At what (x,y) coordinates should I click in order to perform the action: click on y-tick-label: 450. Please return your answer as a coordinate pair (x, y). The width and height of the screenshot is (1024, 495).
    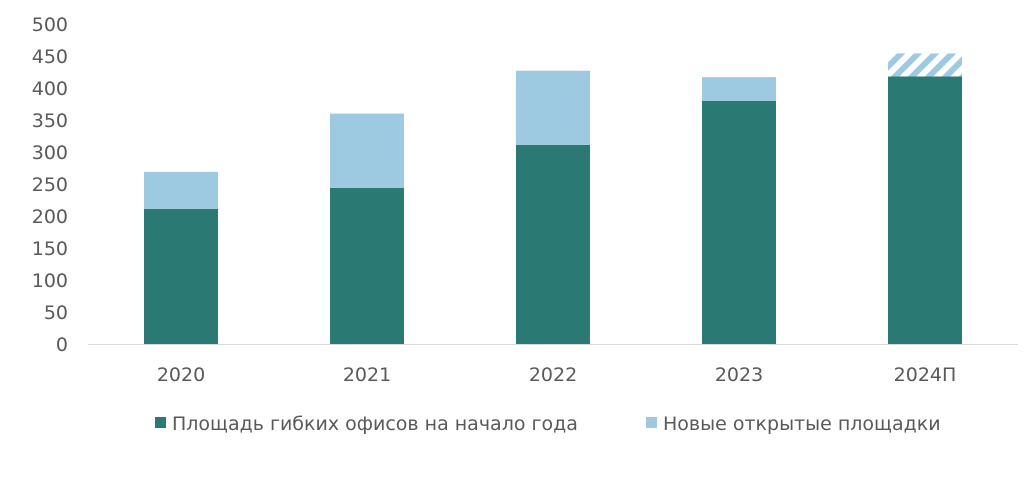
    Looking at the image, I should click on (50, 57).